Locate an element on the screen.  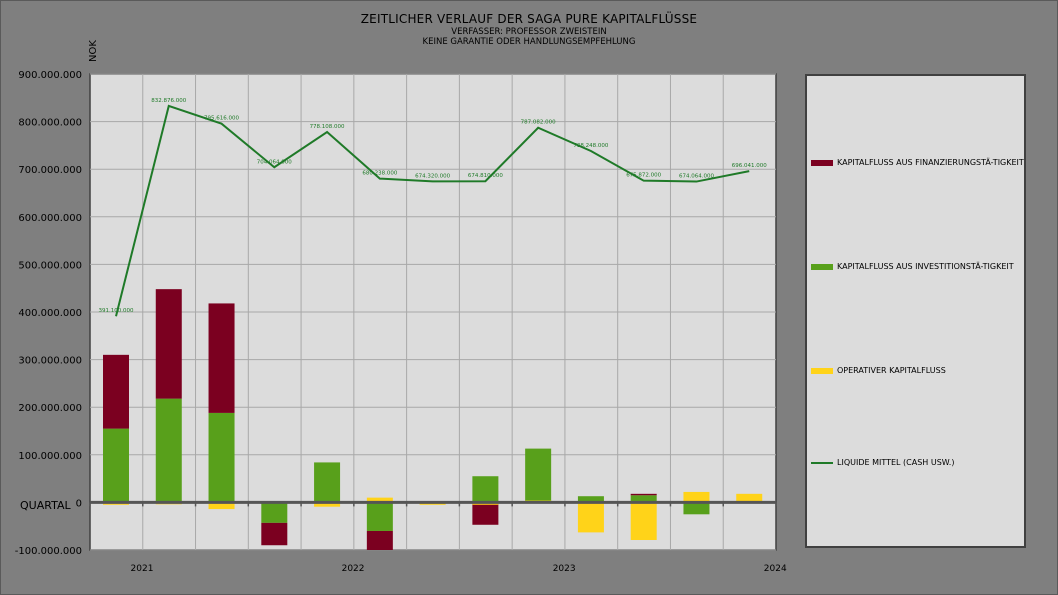
x-year-label-2022: 2022 is located at coordinates (353, 569).